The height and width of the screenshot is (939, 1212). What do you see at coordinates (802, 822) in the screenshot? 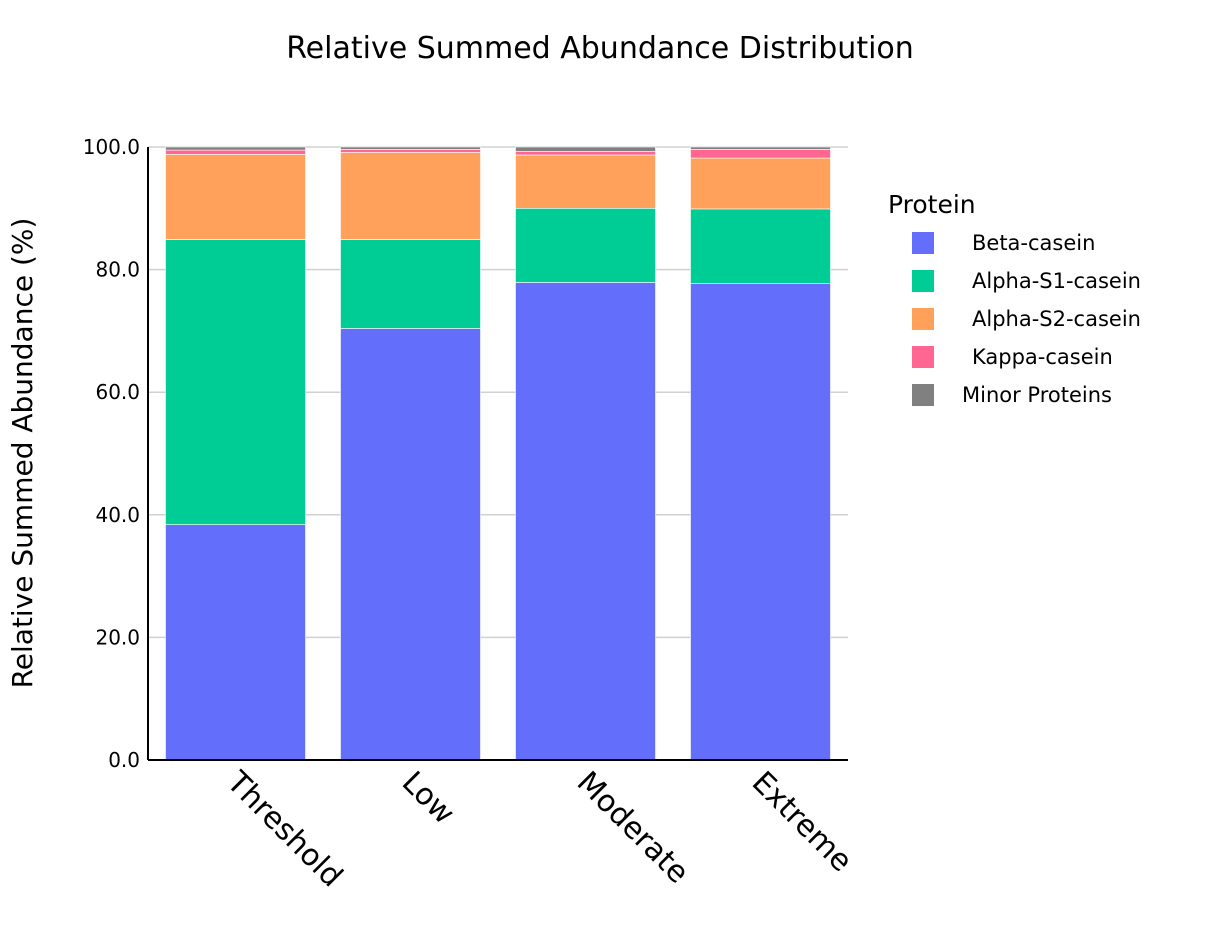
I see `x-tick-label: Extreme` at bounding box center [802, 822].